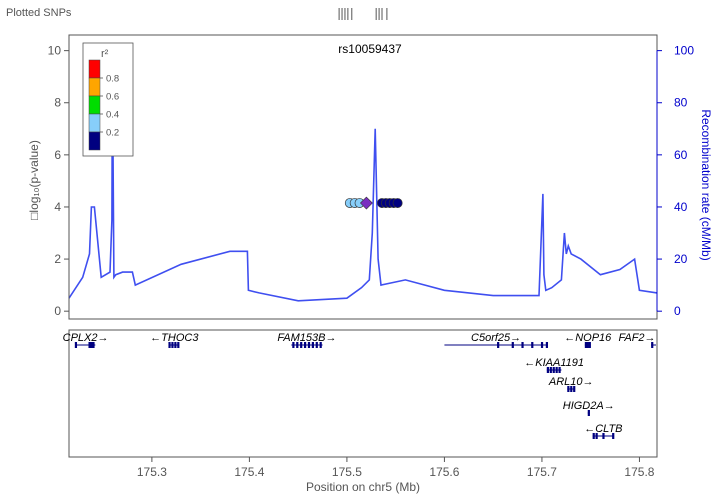 This screenshot has height=501, width=716. I want to click on gene-label: HIGD2A→, so click(589, 406).